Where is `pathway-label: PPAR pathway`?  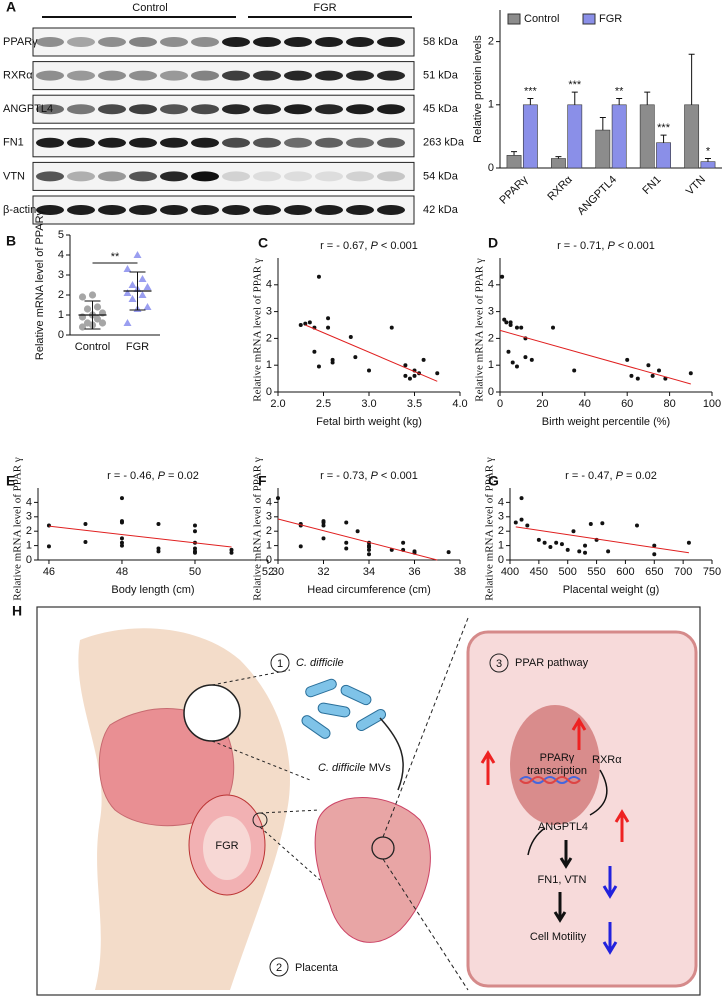
pathway-label: PPAR pathway is located at coordinates (552, 663).